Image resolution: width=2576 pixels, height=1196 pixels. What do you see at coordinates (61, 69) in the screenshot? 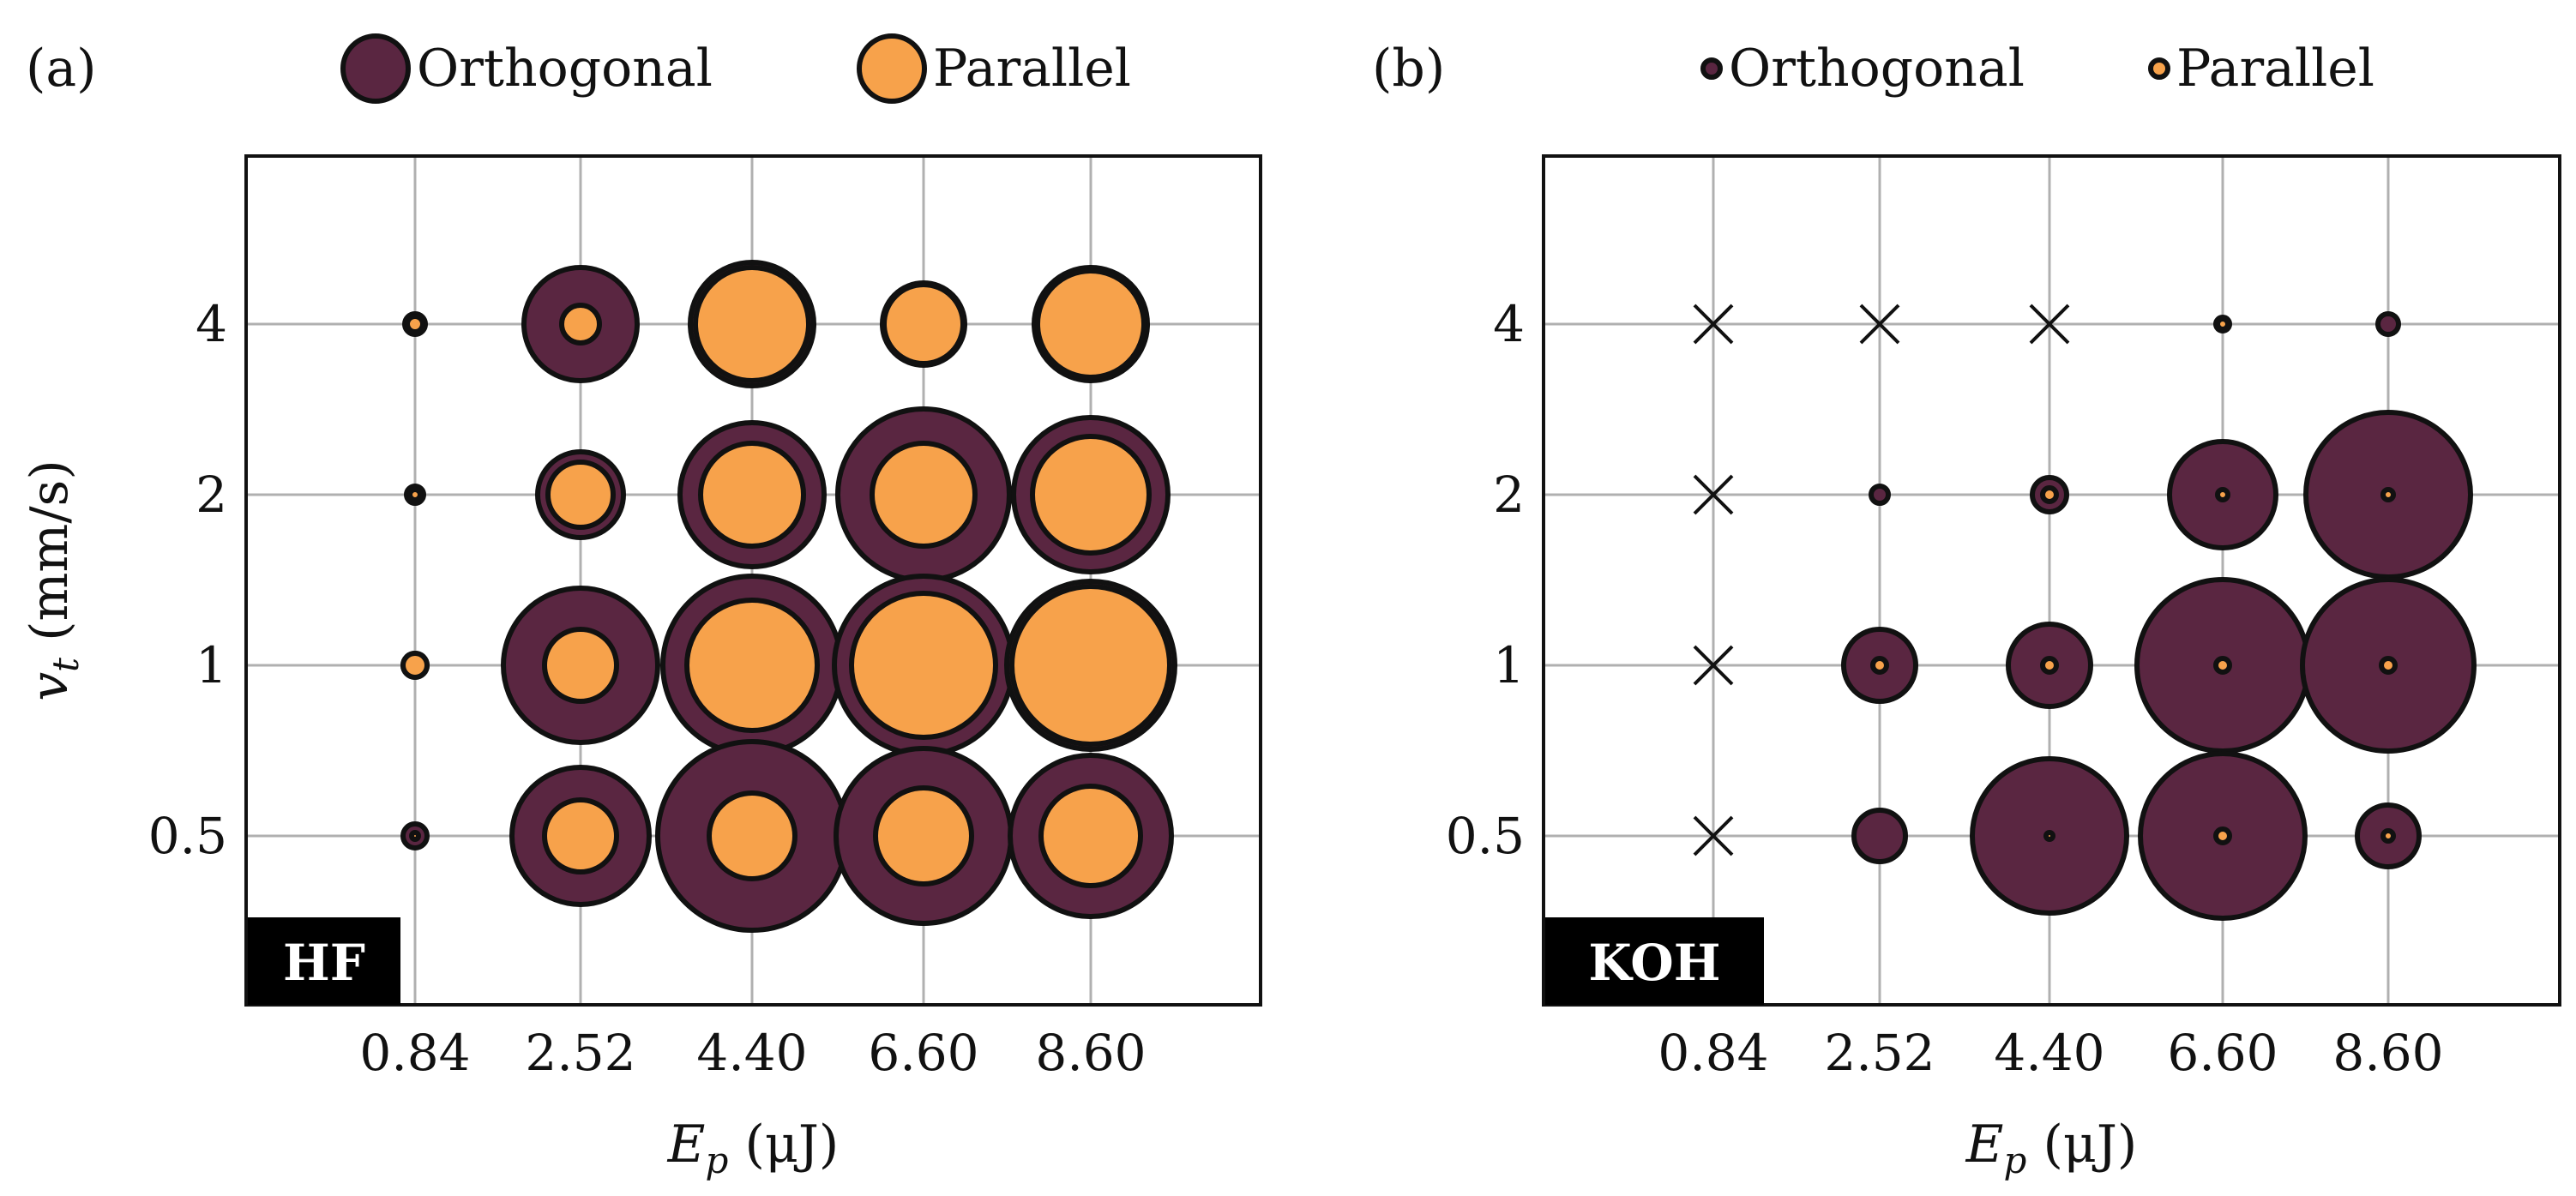
I see `panel-label: (a)` at bounding box center [61, 69].